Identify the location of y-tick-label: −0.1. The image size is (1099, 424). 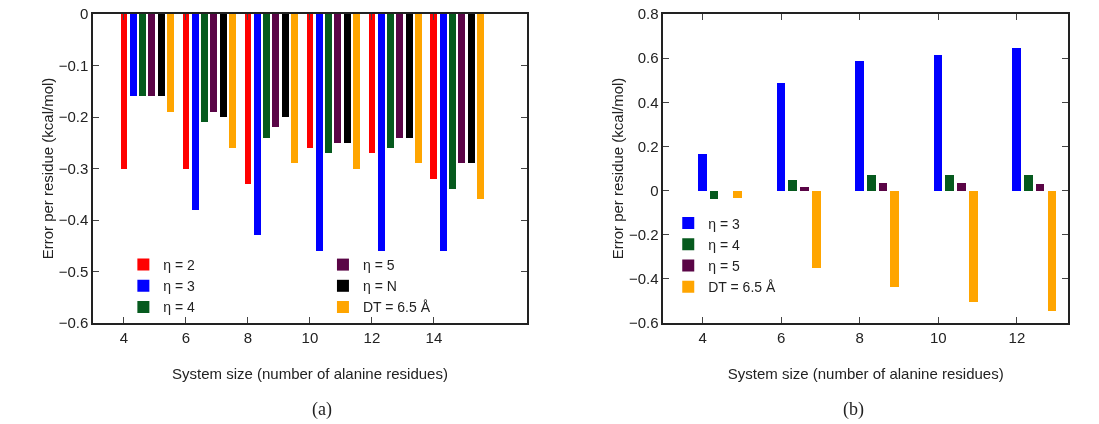
(73, 65).